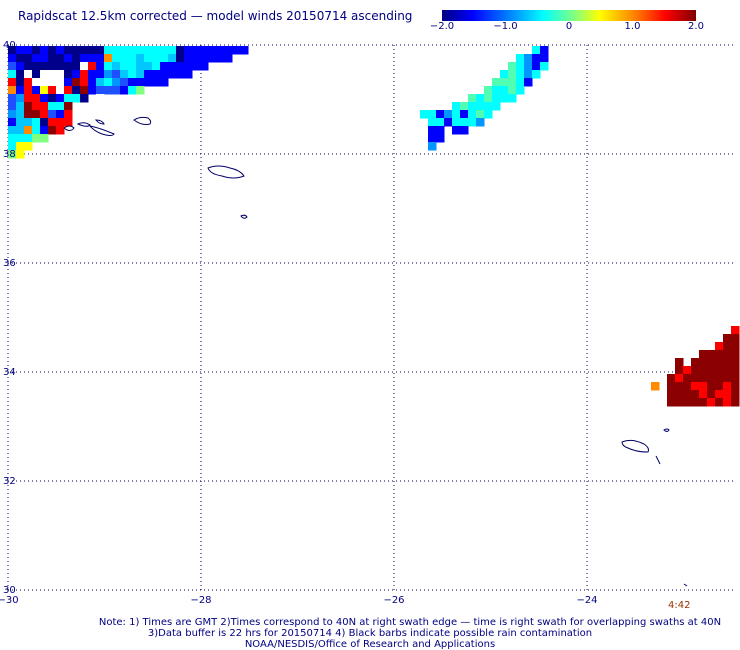 This screenshot has height=650, width=740. I want to click on longitude-label: −30, so click(9, 600).